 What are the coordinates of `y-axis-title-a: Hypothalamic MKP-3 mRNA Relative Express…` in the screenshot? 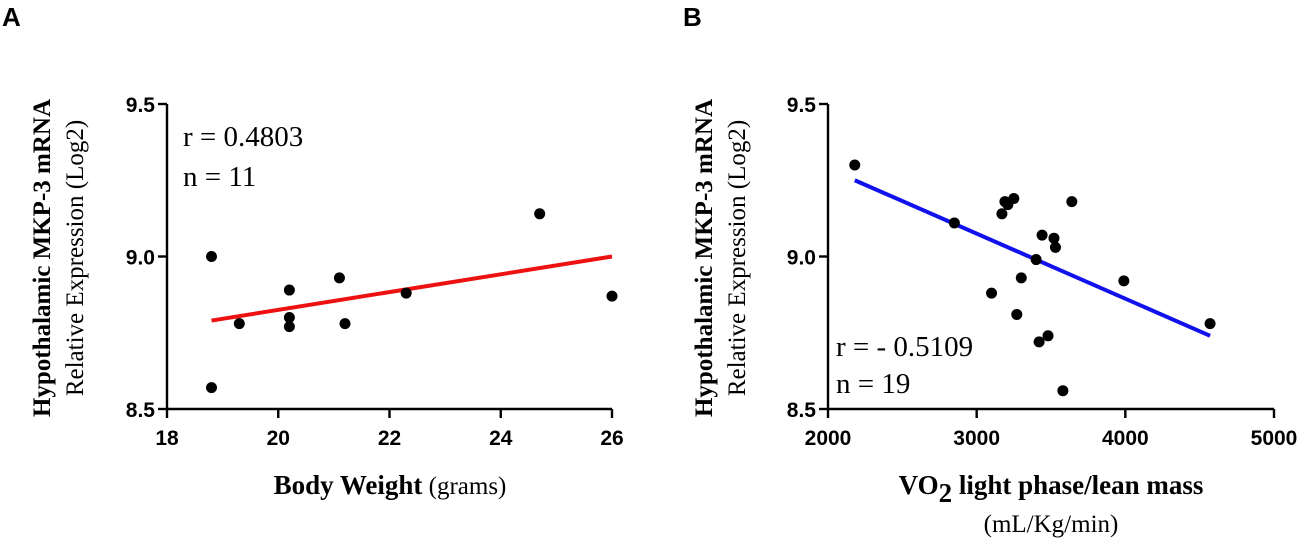 It's located at (59, 258).